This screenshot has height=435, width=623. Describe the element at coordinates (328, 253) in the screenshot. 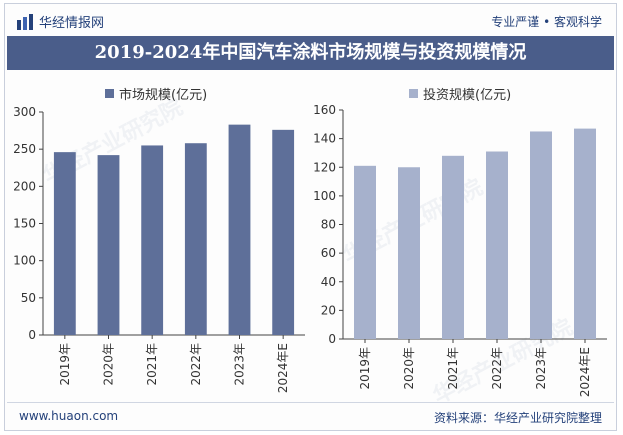

I see `y-tick-label: 60` at that location.